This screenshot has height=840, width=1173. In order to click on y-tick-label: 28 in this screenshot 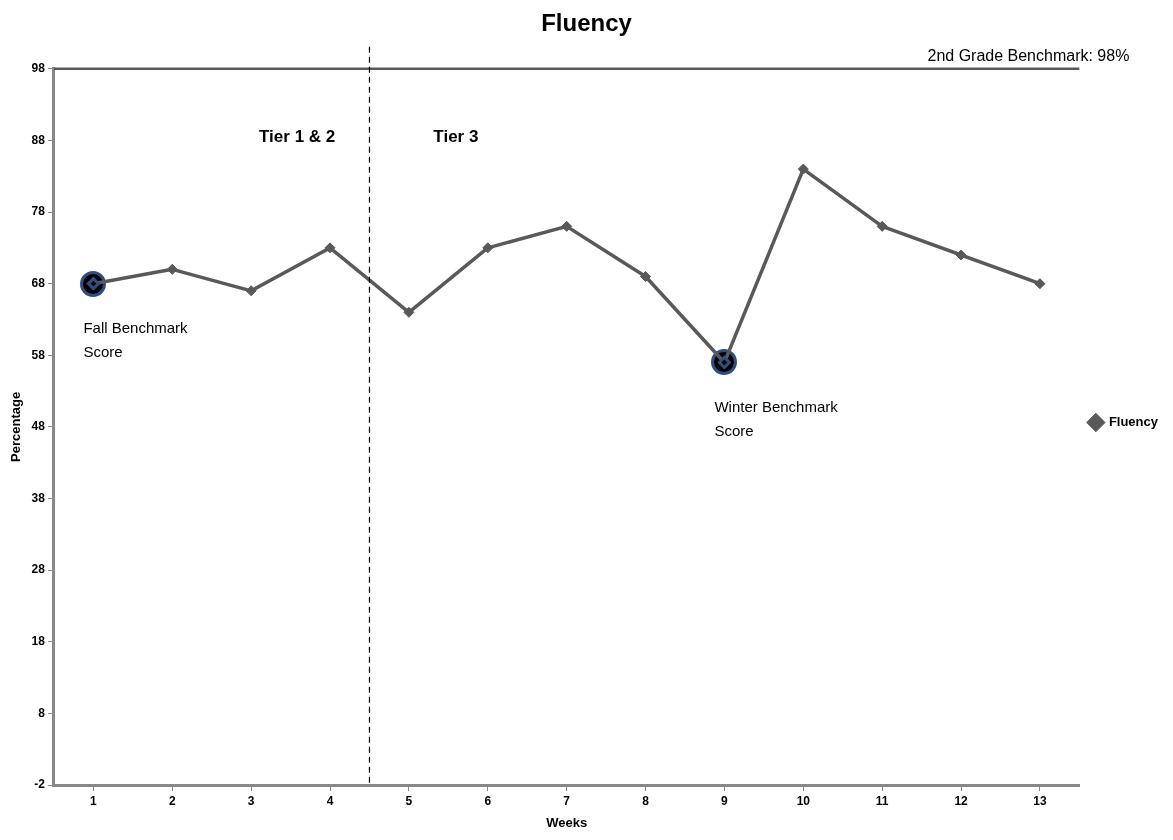, I will do `click(38, 569)`.